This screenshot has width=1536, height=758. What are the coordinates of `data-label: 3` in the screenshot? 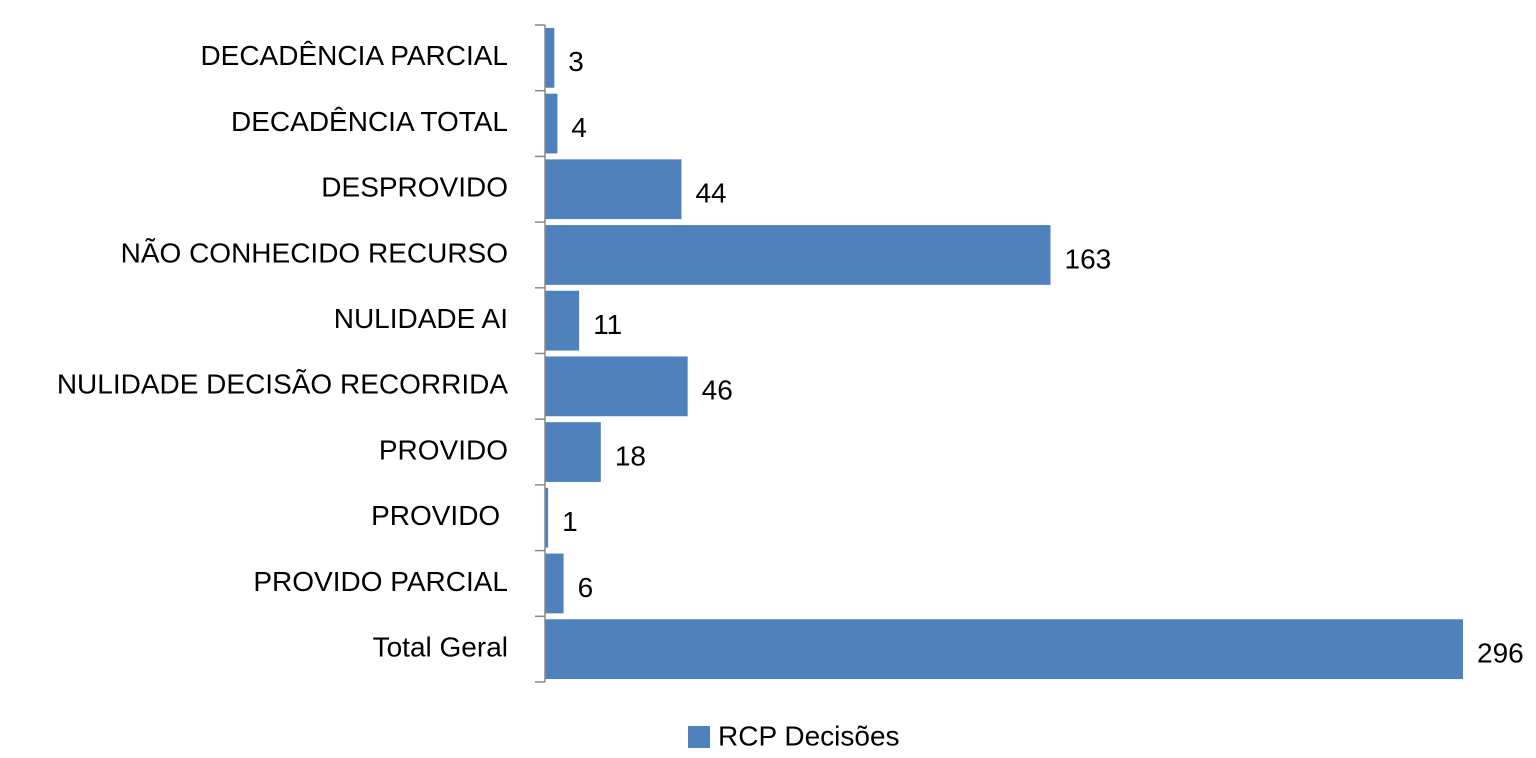 It's located at (576, 61).